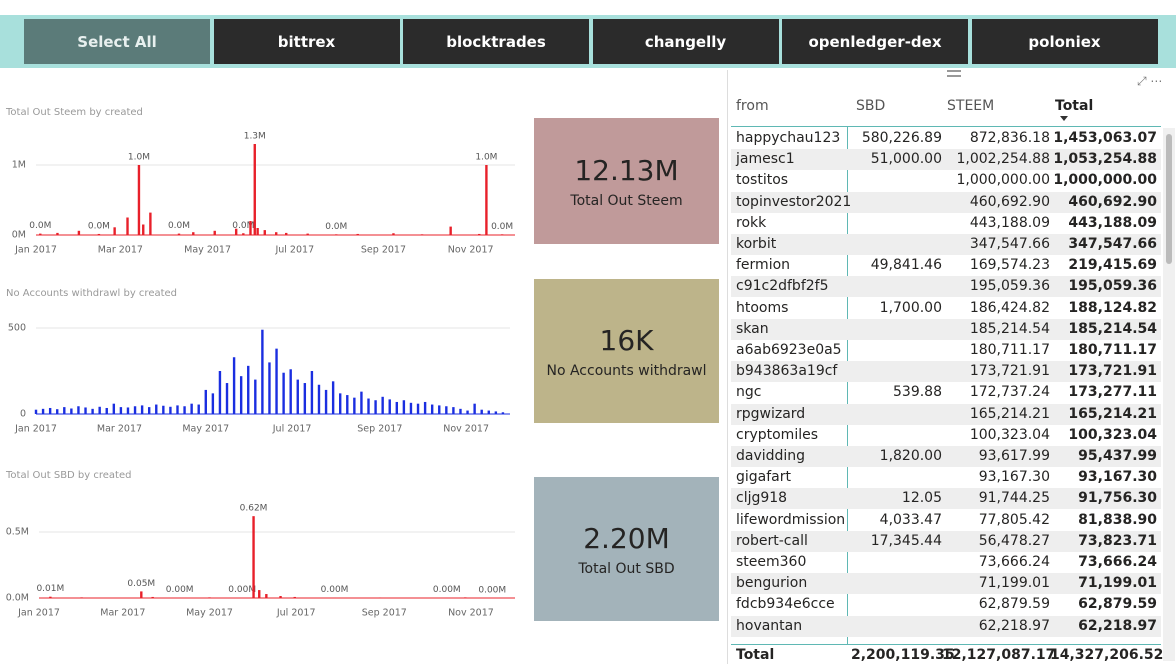 The image size is (1176, 664). I want to click on table-cell: 1,453,063.07, so click(1105, 138).